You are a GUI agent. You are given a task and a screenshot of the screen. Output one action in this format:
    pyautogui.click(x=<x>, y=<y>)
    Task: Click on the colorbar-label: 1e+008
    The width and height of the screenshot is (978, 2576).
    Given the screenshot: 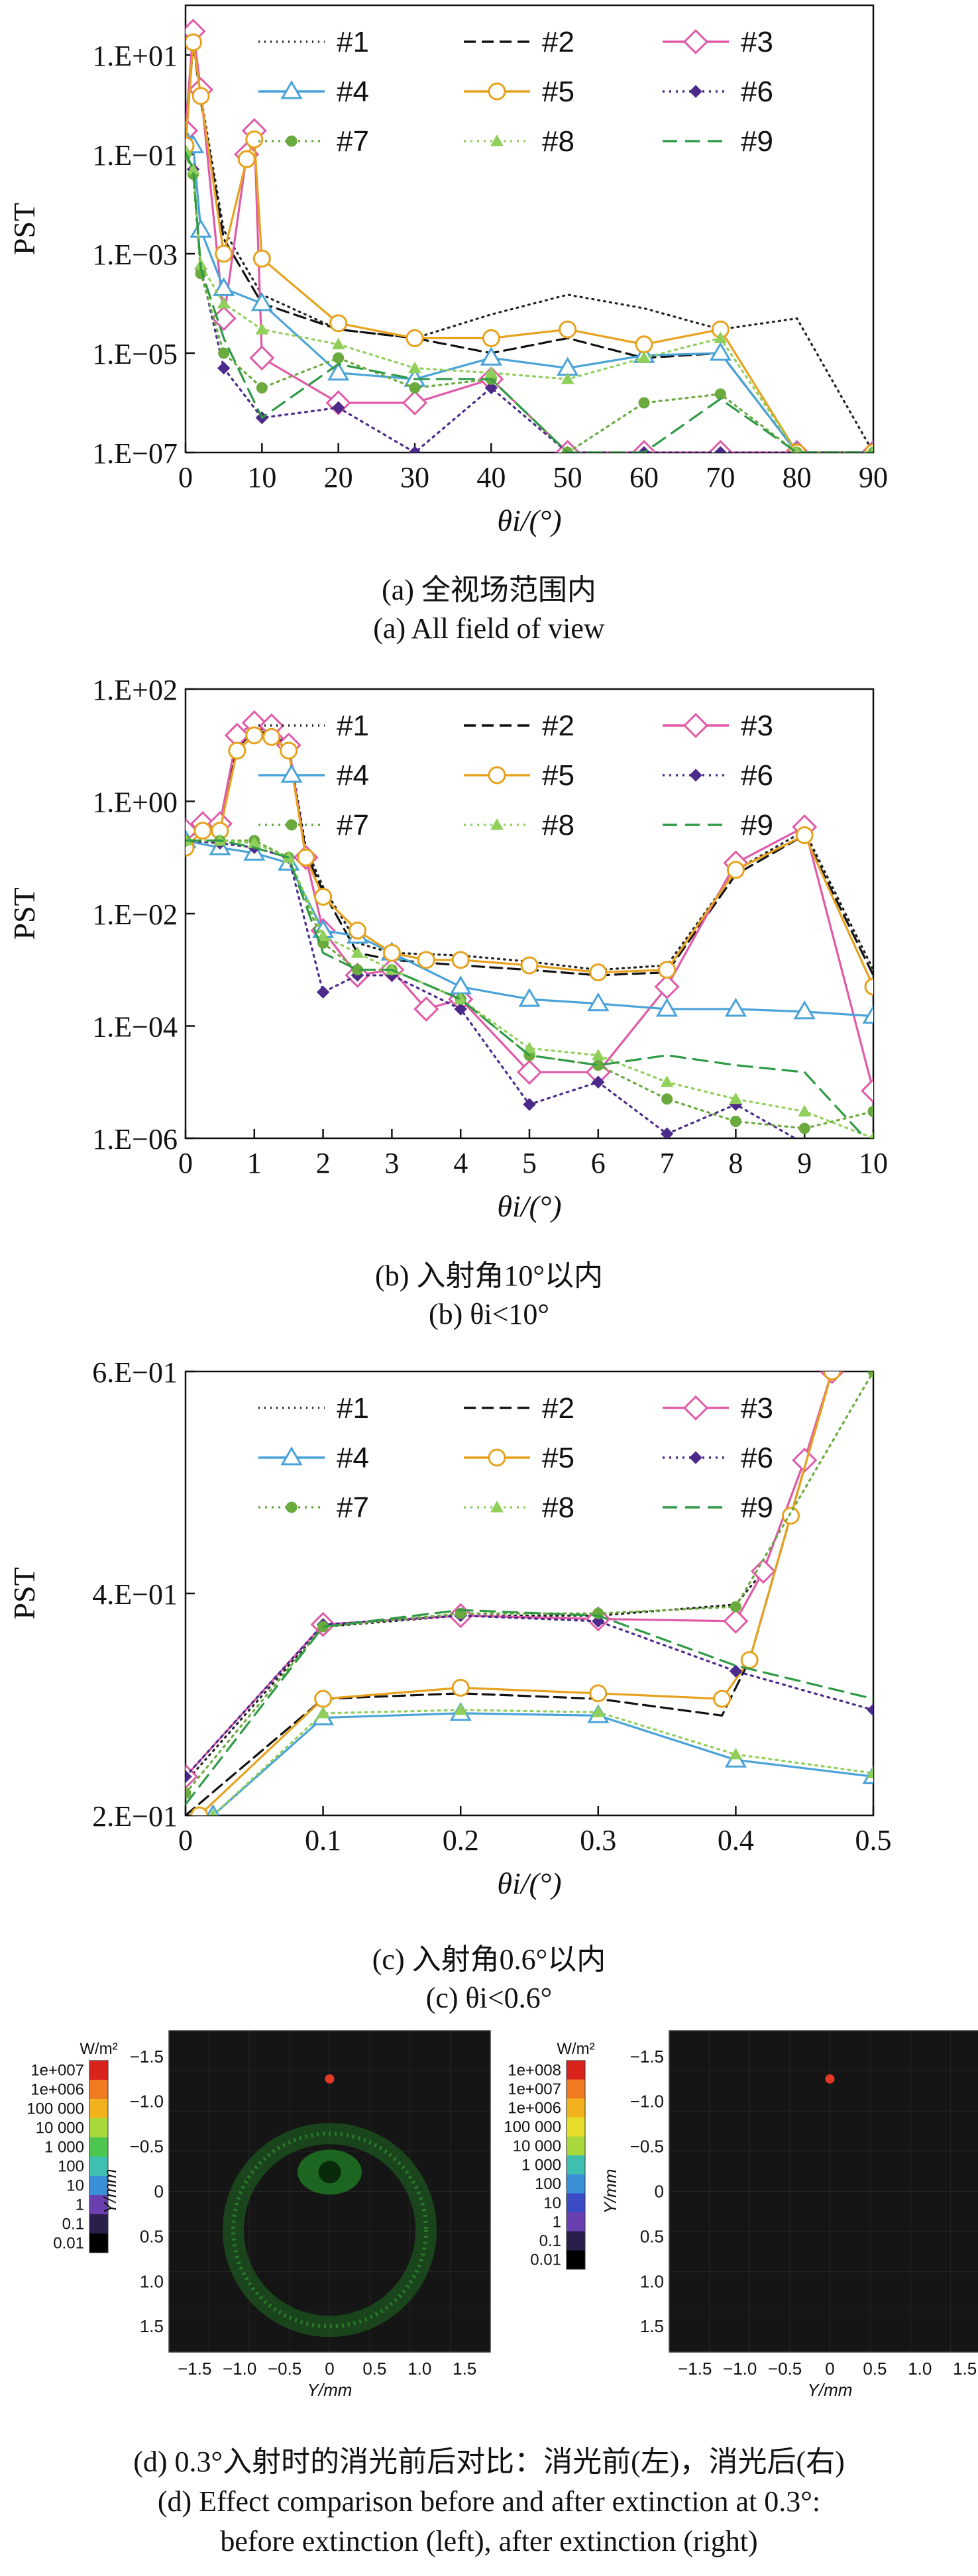 What is the action you would take?
    pyautogui.click(x=534, y=2070)
    